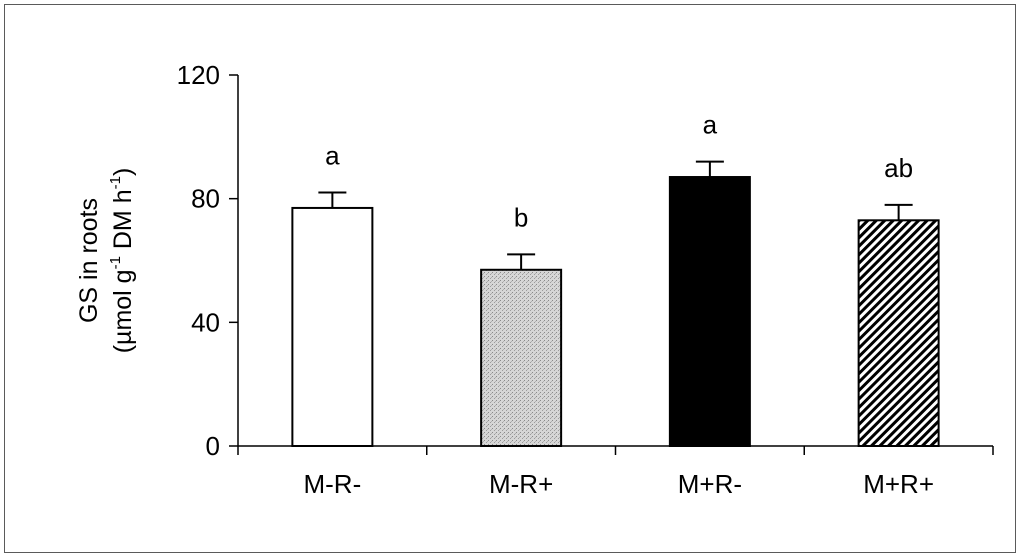 This screenshot has width=1021, height=558. I want to click on y-tick-label-120: 120, so click(198, 75).